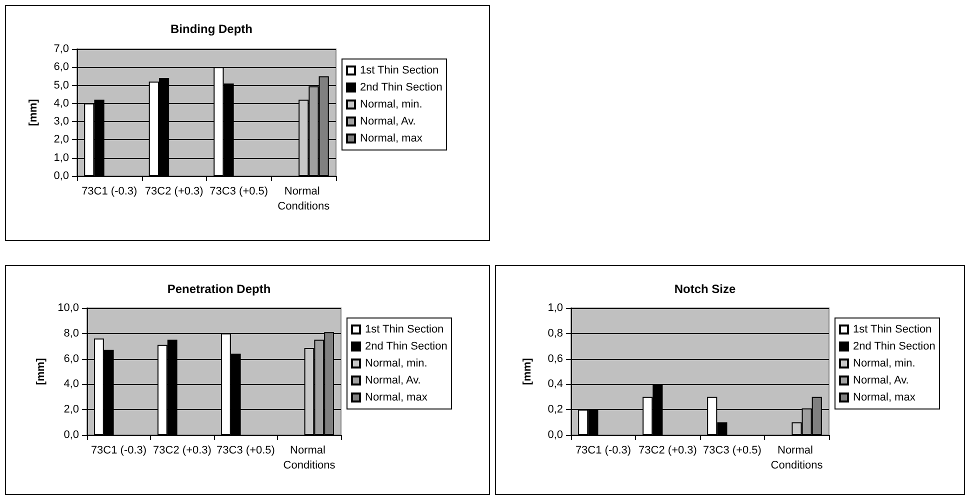 The width and height of the screenshot is (968, 498). Describe the element at coordinates (555, 410) in the screenshot. I see `y-tick-label: 0,2` at that location.